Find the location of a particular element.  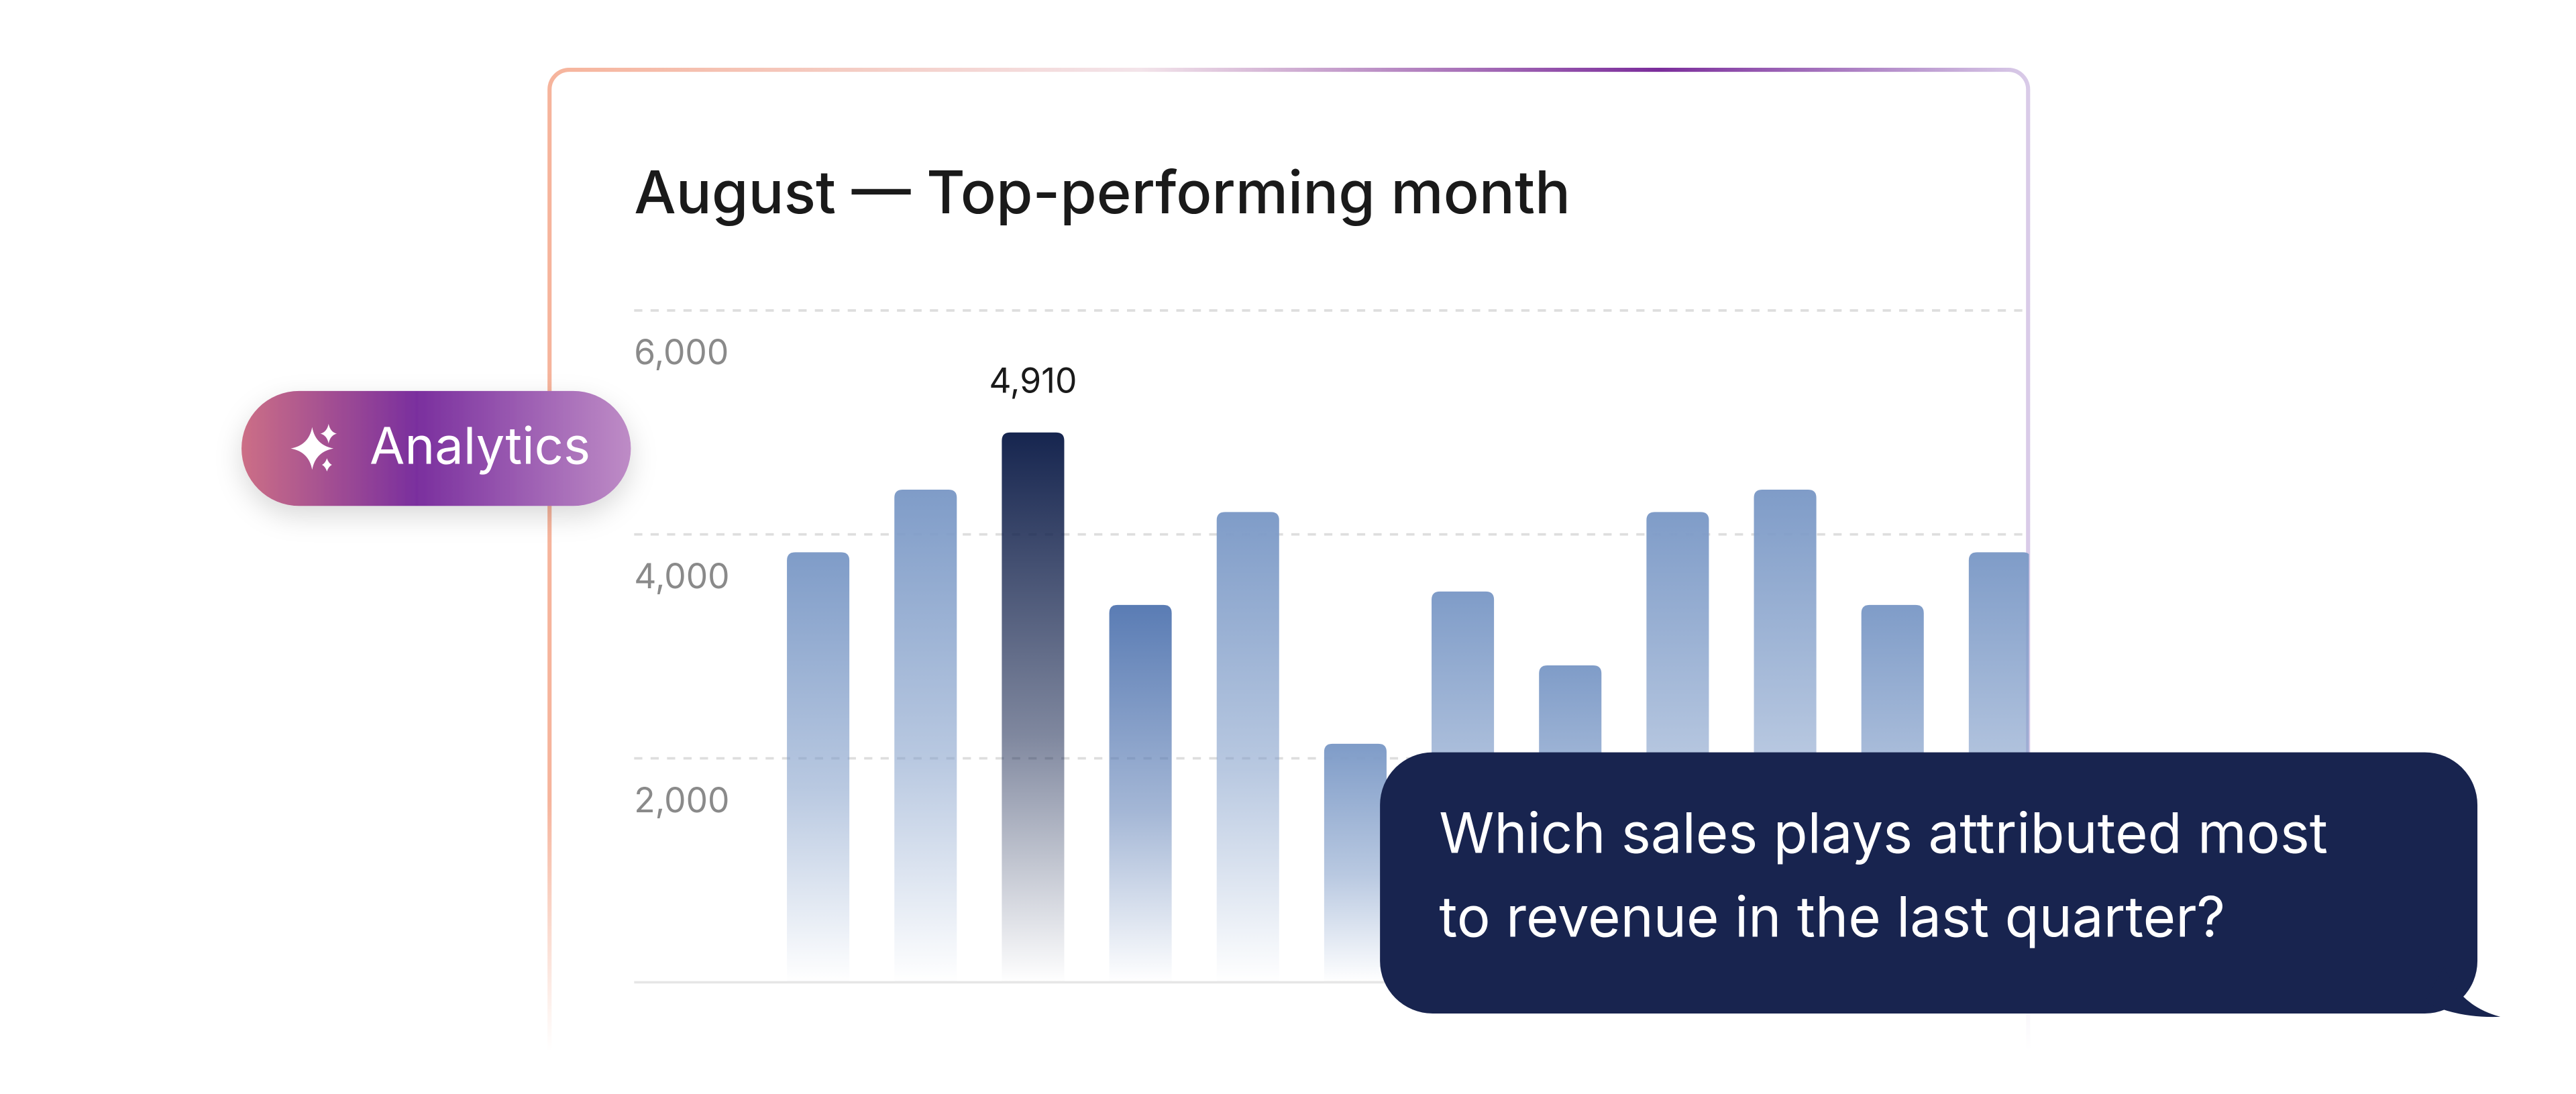

chart-title: August — Top-performing month is located at coordinates (1102, 192).